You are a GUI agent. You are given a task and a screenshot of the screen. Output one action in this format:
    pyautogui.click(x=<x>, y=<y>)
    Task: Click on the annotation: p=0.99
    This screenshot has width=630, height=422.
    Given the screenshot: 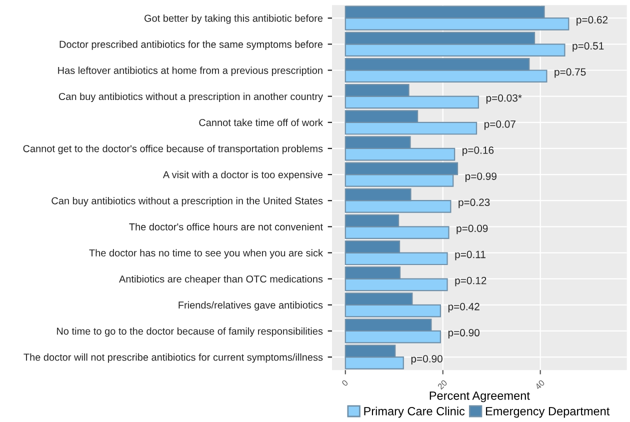 What is the action you would take?
    pyautogui.click(x=480, y=177)
    